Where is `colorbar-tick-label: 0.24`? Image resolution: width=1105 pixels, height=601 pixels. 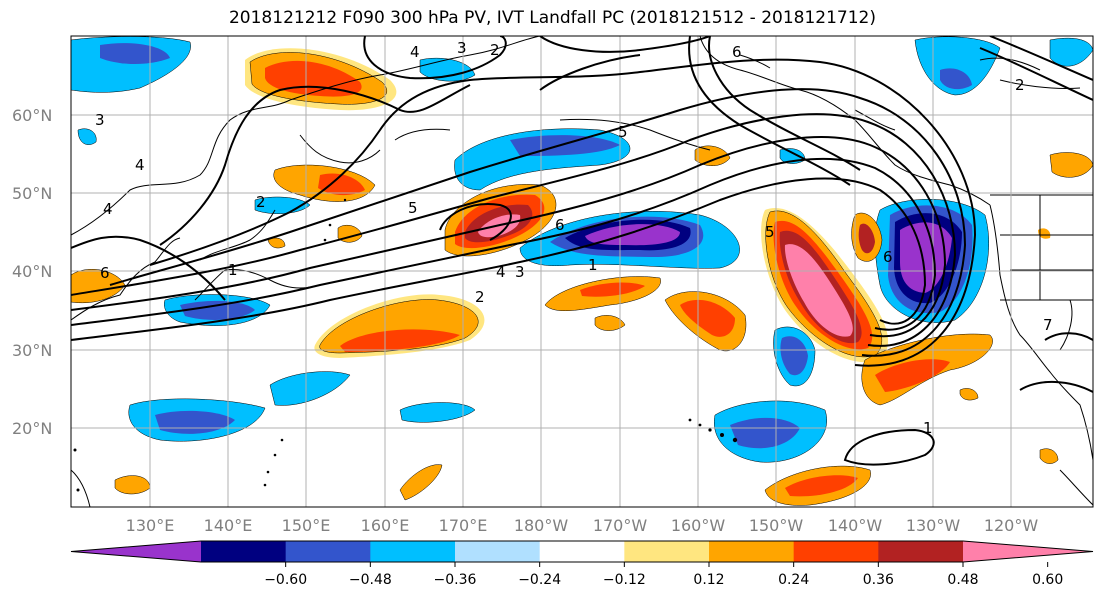
colorbar-tick-label: 0.24 is located at coordinates (793, 580).